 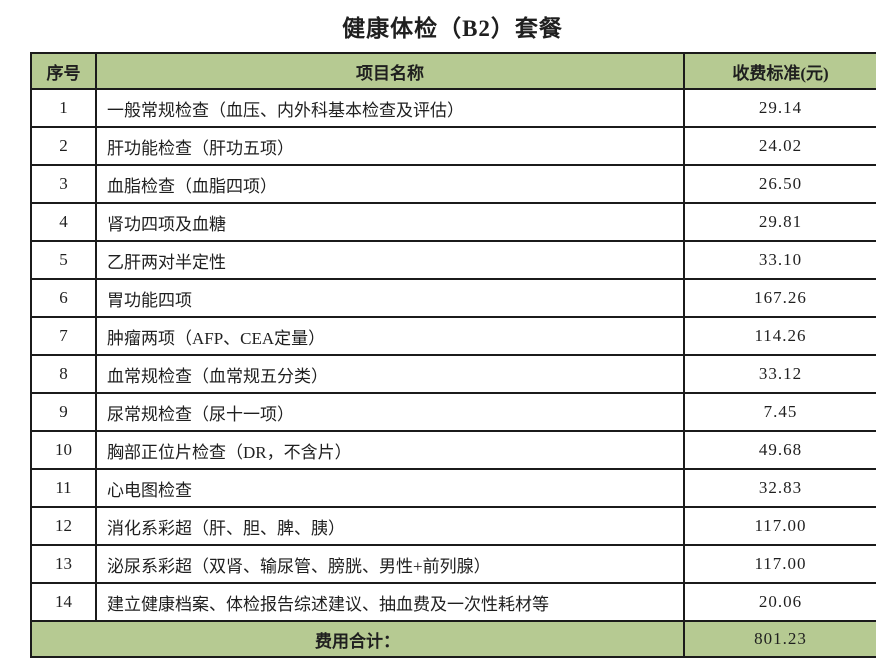 I want to click on row-number-cell: 5, so click(x=63, y=260).